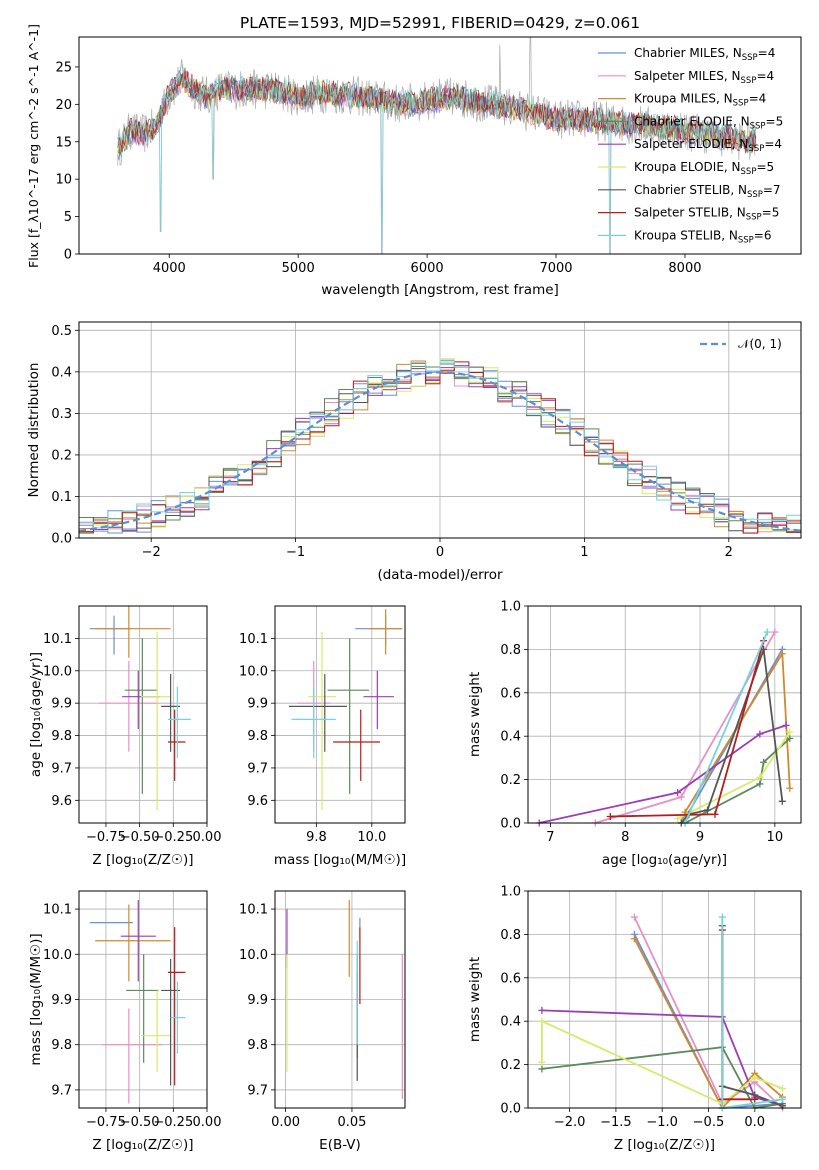  What do you see at coordinates (440, 552) in the screenshot?
I see `residual-xtick-label: 0` at bounding box center [440, 552].